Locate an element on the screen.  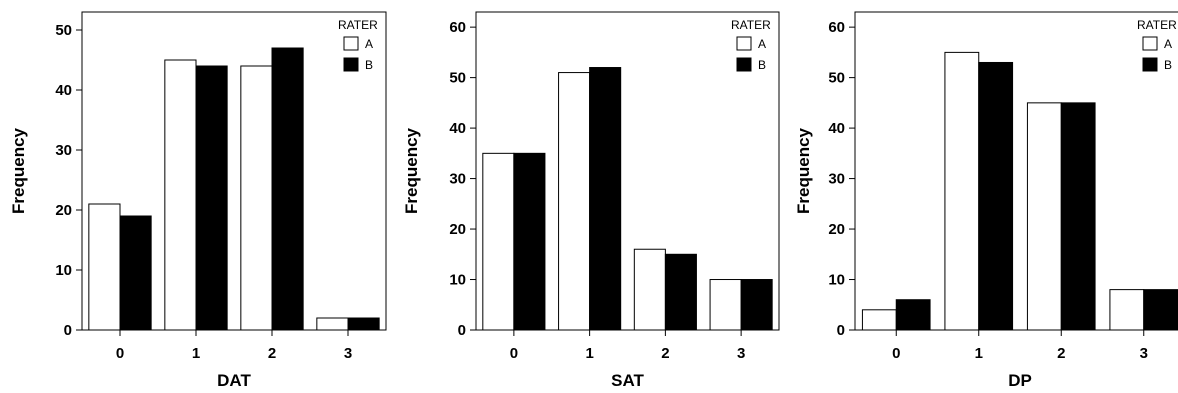
dat-legend-swatch-b is located at coordinates (351, 64).